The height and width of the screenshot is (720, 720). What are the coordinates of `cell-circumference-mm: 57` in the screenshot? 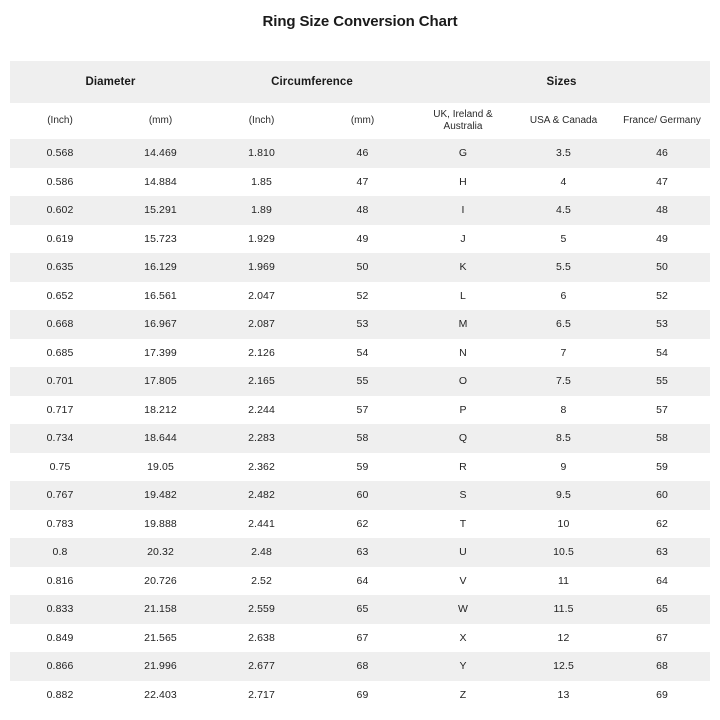 It's located at (362, 409).